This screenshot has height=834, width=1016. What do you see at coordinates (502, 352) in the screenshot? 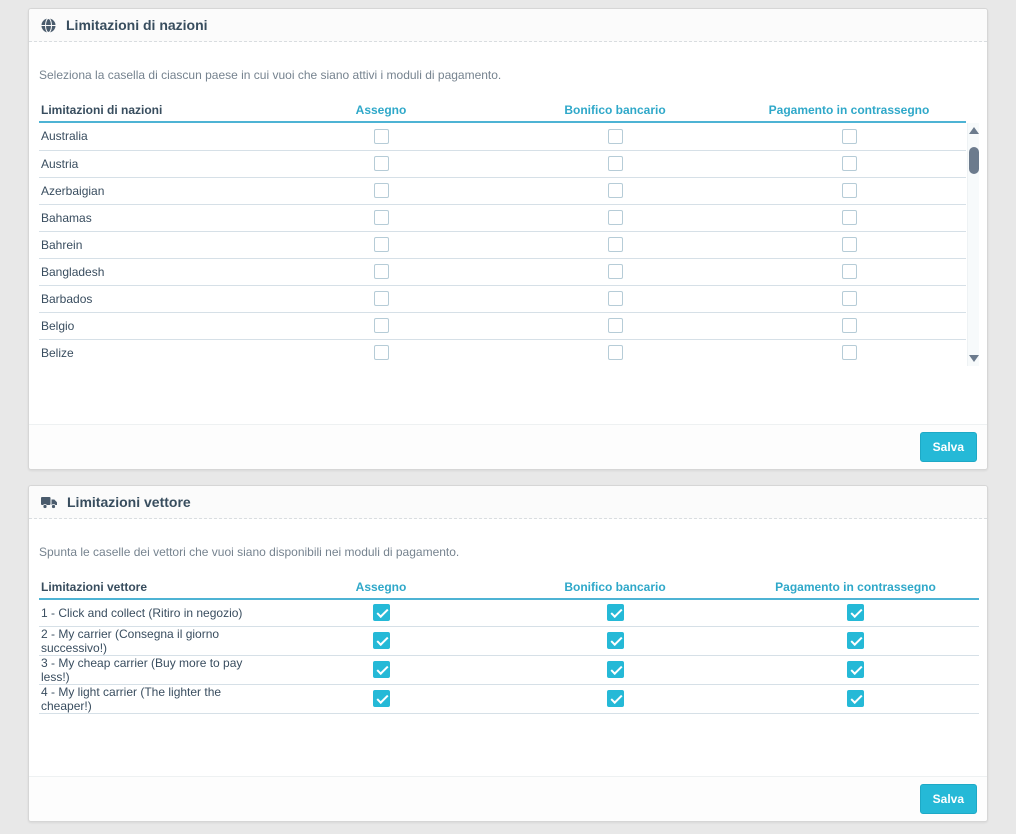
I see `table-row: Belize` at bounding box center [502, 352].